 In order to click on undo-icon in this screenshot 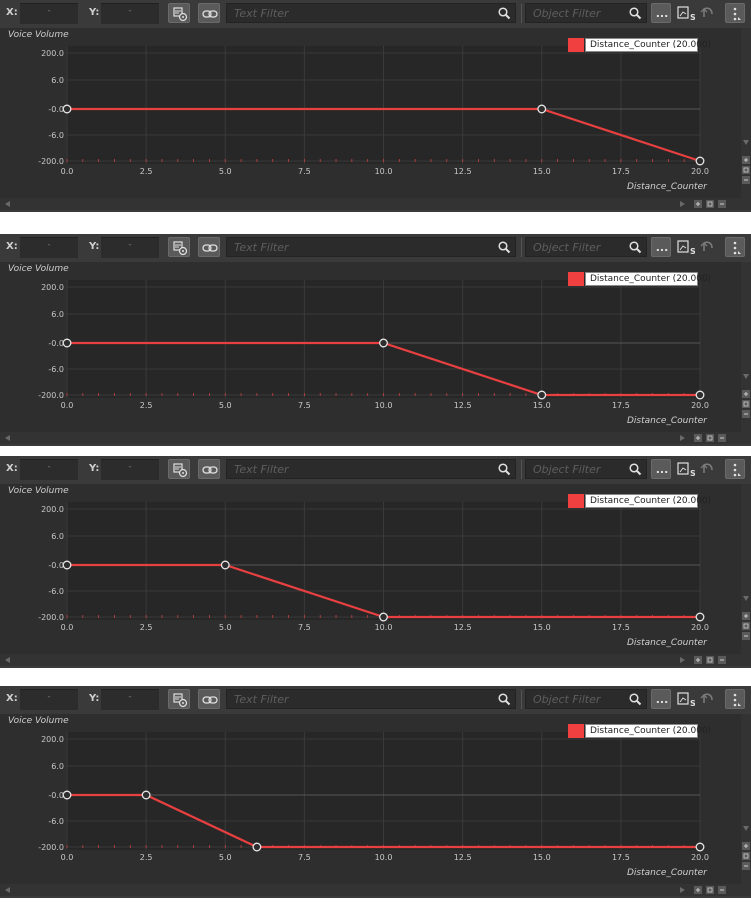, I will do `click(706, 246)`.